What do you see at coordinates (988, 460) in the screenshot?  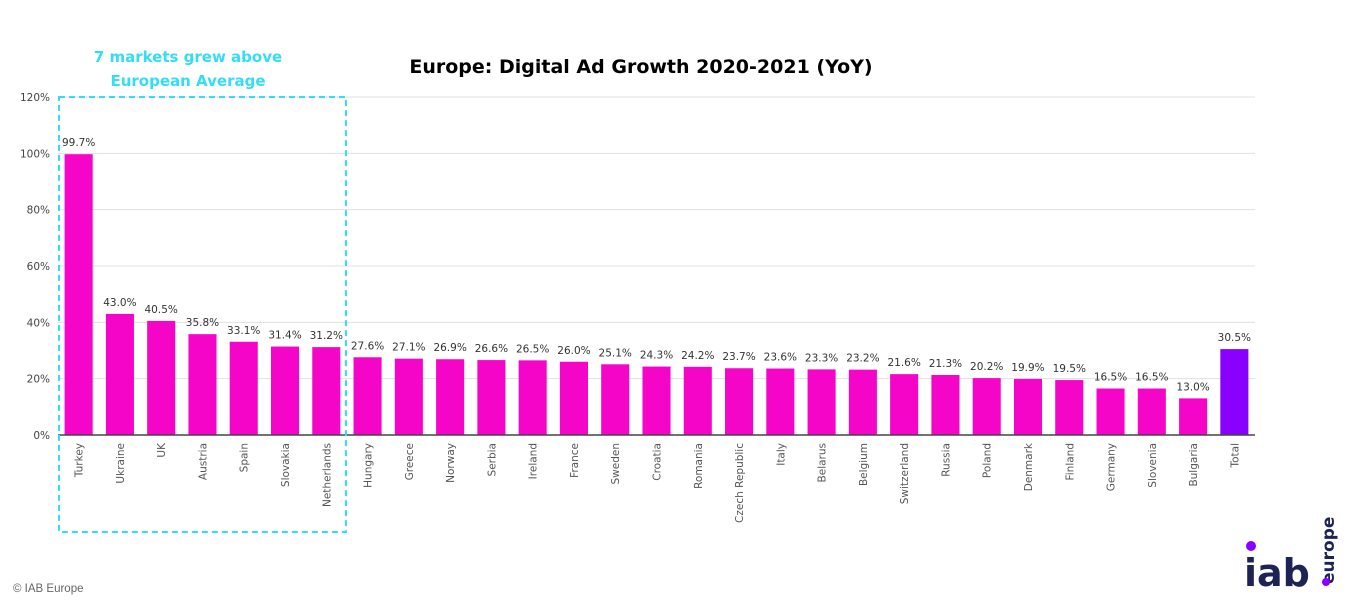 I see `x-tick-label: Poland` at bounding box center [988, 460].